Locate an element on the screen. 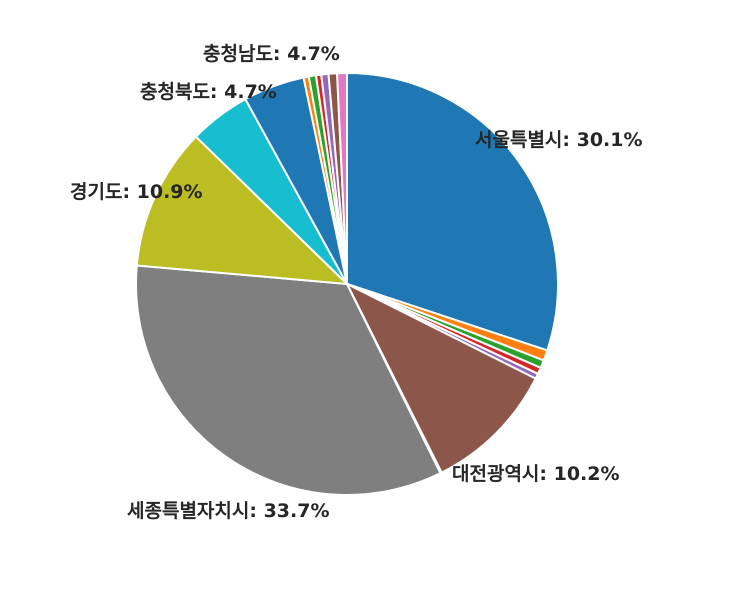 This screenshot has height=592, width=730. slice-label-gyeonggi: 경기도: 10.9% is located at coordinates (136, 192).